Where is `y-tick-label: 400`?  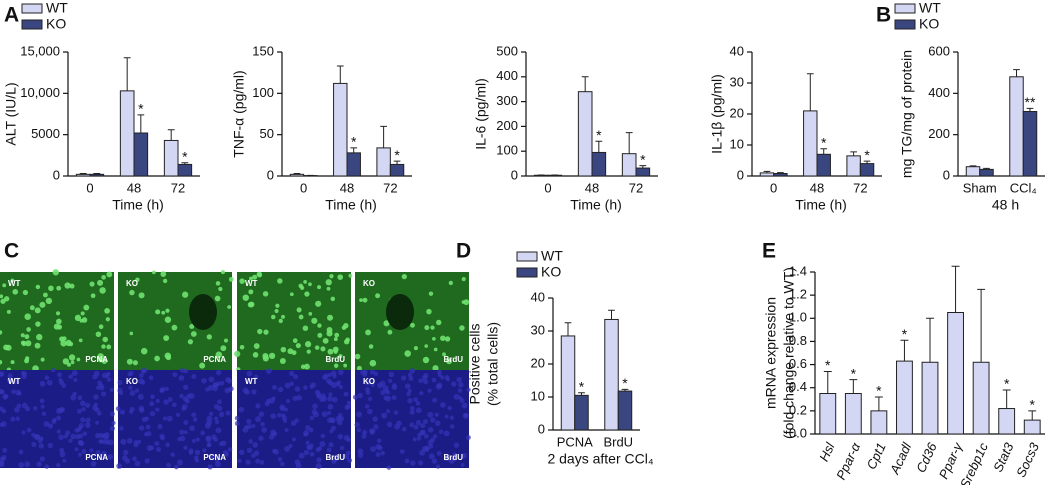
y-tick-label: 400 is located at coordinates (507, 75).